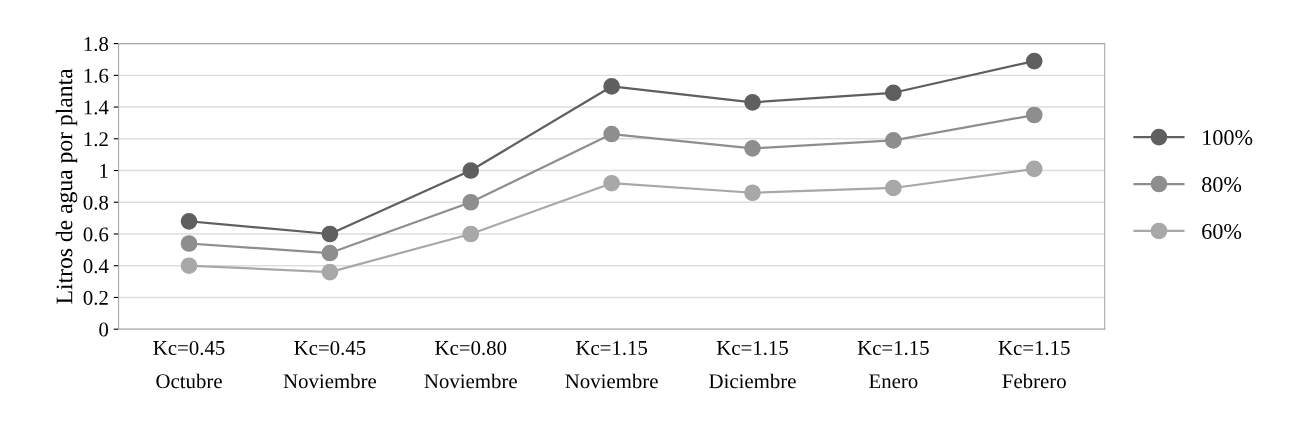  What do you see at coordinates (1228, 138) in the screenshot?
I see `legend-label: 100%` at bounding box center [1228, 138].